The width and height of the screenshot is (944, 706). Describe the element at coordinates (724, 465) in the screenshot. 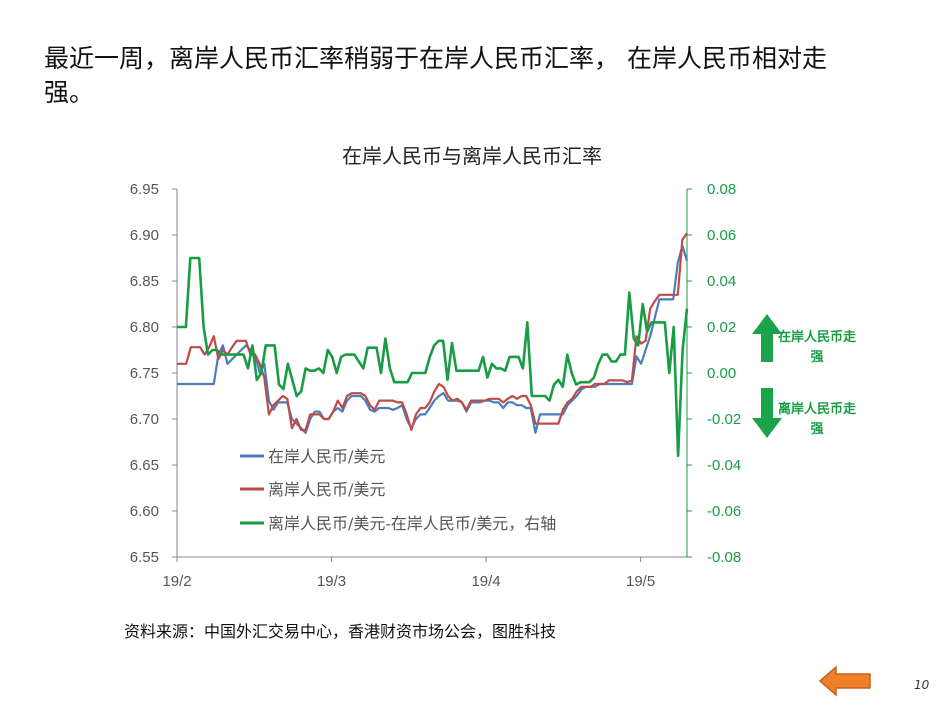

I see `y2-tick-label: -0.04` at that location.